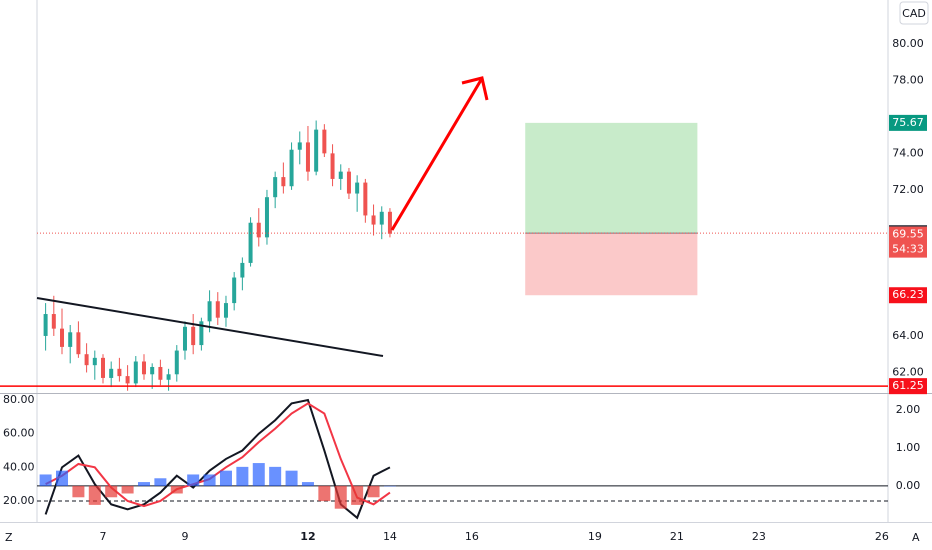 The image size is (932, 550). I want to click on y-tick-label: 74.00, so click(908, 152).